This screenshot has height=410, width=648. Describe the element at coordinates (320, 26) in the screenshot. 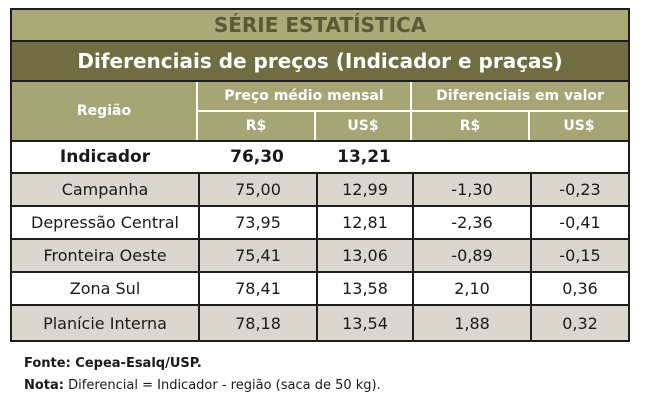

I see `table-title: SÉRIE ESTATÍSTICA` at that location.